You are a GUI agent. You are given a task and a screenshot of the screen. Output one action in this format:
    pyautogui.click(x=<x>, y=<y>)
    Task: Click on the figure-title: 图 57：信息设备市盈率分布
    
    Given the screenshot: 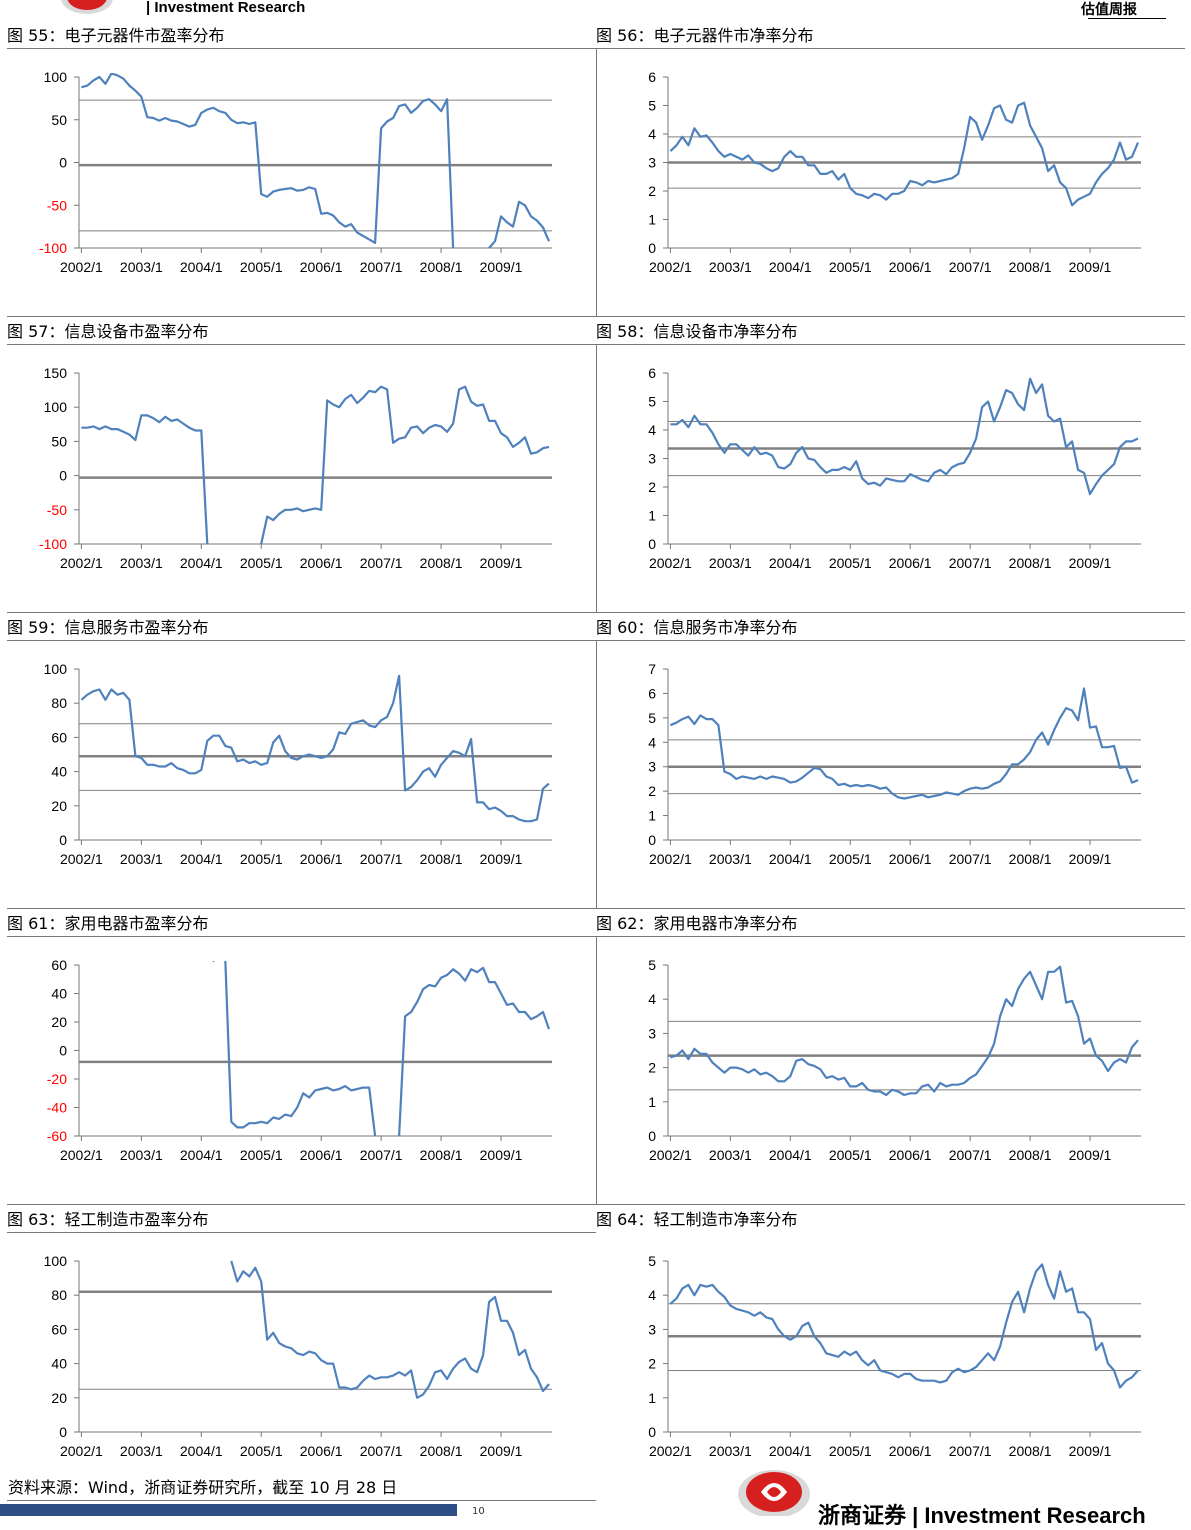 What is the action you would take?
    pyautogui.click(x=108, y=331)
    